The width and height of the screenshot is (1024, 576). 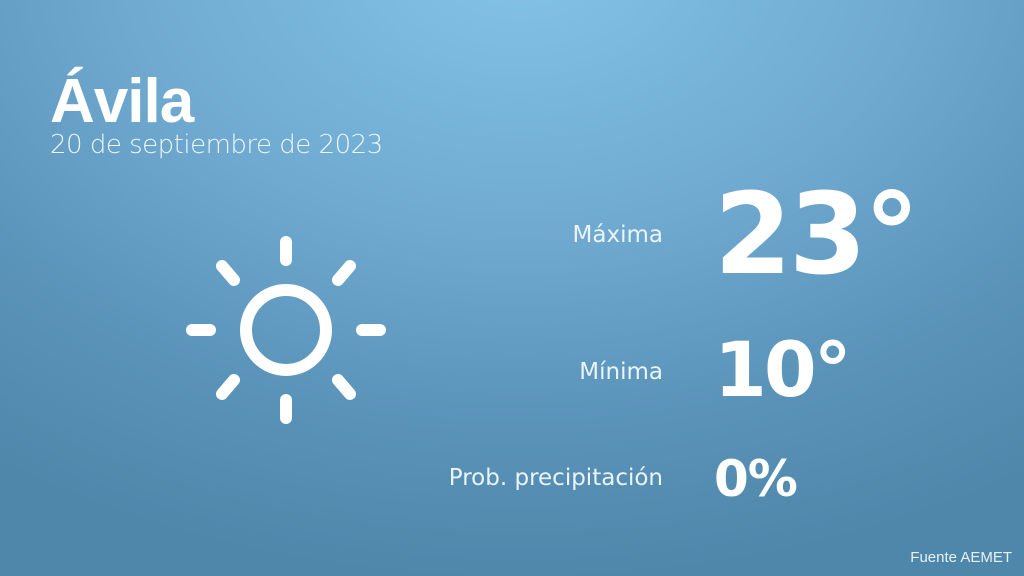 I want to click on precip-label: Prob. precipitación, so click(x=555, y=478).